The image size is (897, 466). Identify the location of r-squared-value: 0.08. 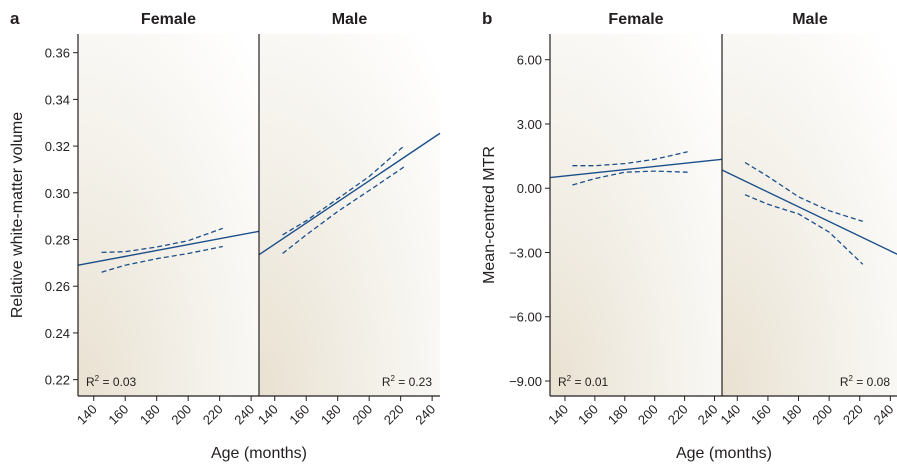
(879, 382).